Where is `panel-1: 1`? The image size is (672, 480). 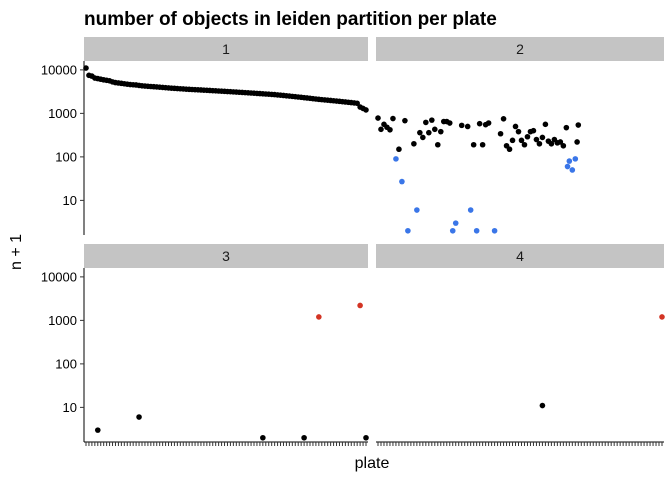 panel-1: 1 is located at coordinates (226, 75).